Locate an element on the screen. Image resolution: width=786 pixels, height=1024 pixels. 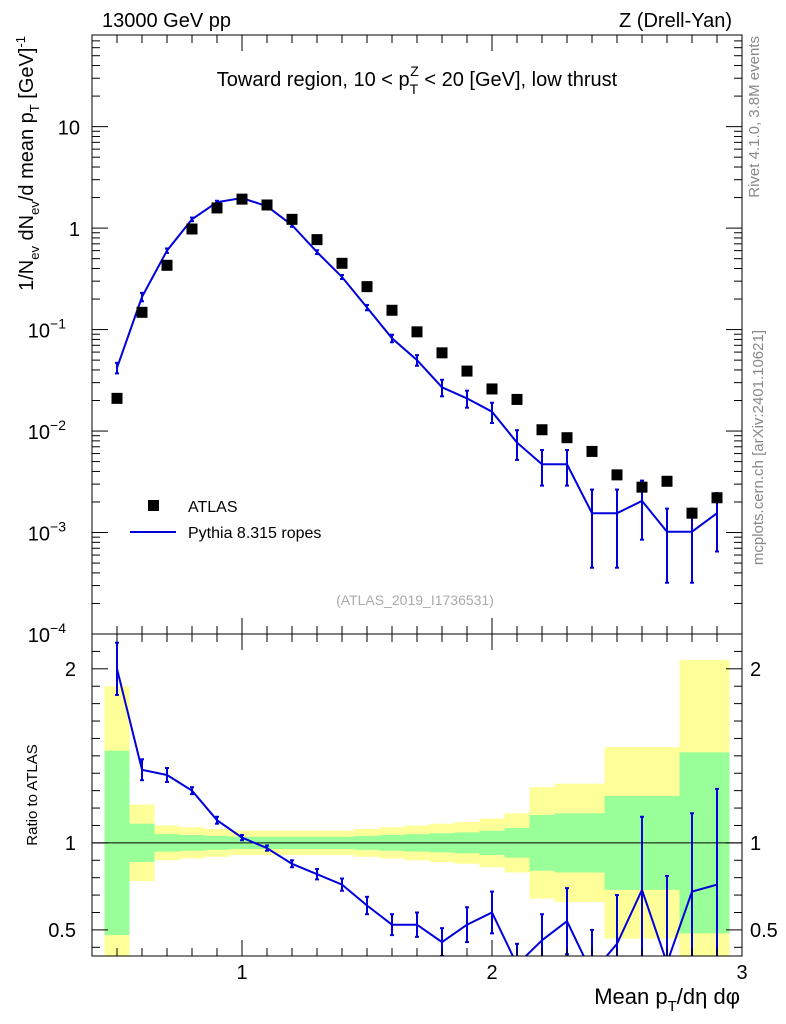
ylabel-a: 1/N is located at coordinates (27, 275).